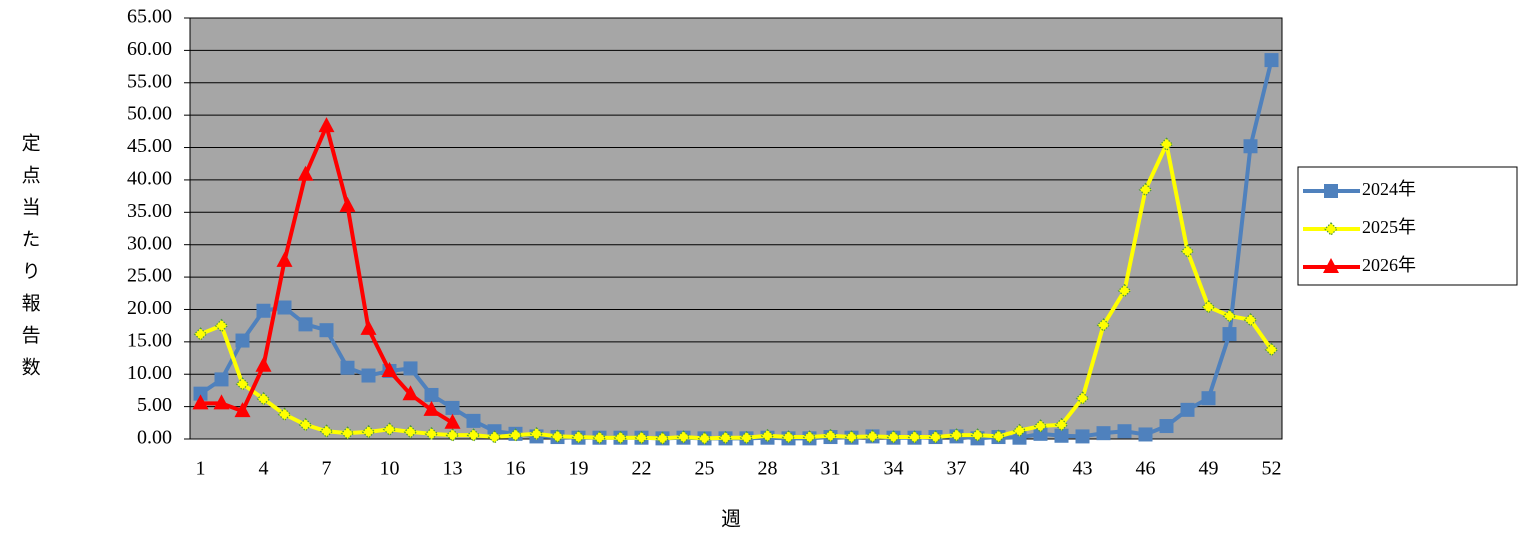 The image size is (1521, 538). What do you see at coordinates (705, 469) in the screenshot?
I see `x-tick-label: 25` at bounding box center [705, 469].